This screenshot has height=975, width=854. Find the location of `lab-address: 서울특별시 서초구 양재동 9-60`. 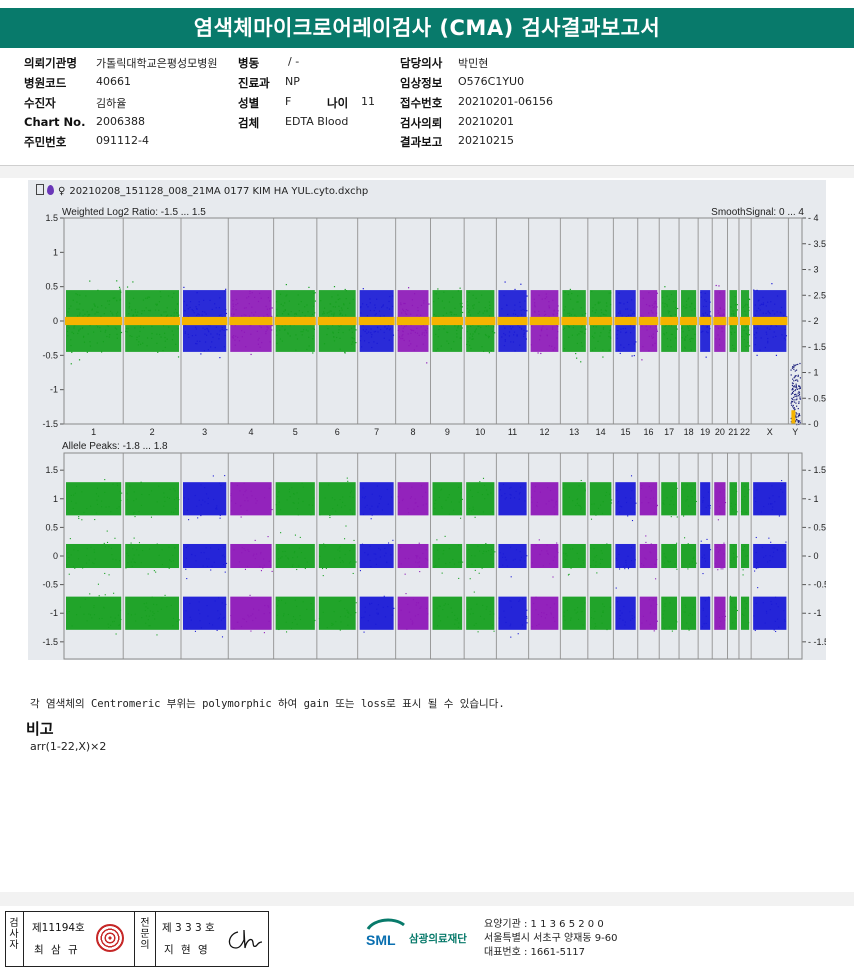

lab-address: 서울특별시 서초구 양재동 9-60 is located at coordinates (551, 938).